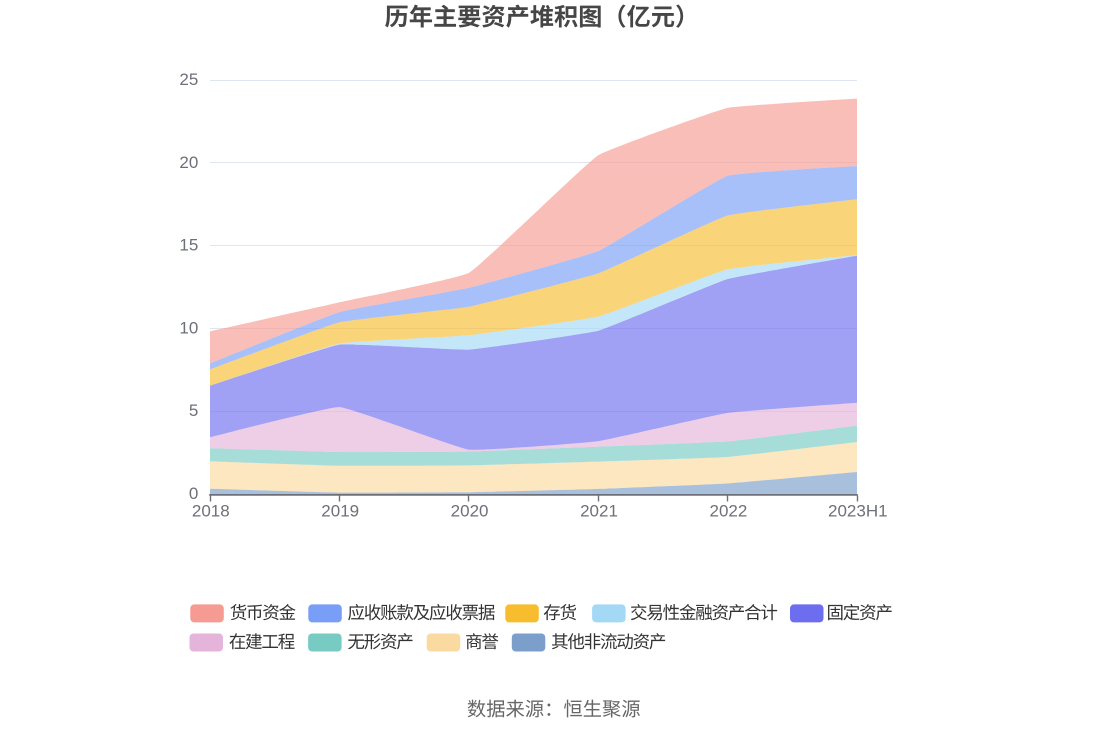 This screenshot has width=1106, height=742. Describe the element at coordinates (470, 511) in the screenshot. I see `svg-text: 2020` at that location.